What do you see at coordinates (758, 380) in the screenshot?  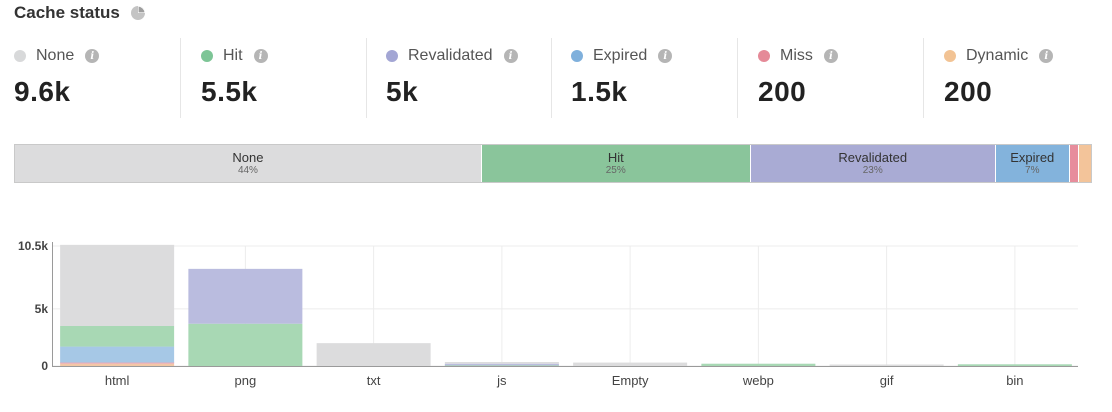 I see `x-tick-label: webp` at bounding box center [758, 380].